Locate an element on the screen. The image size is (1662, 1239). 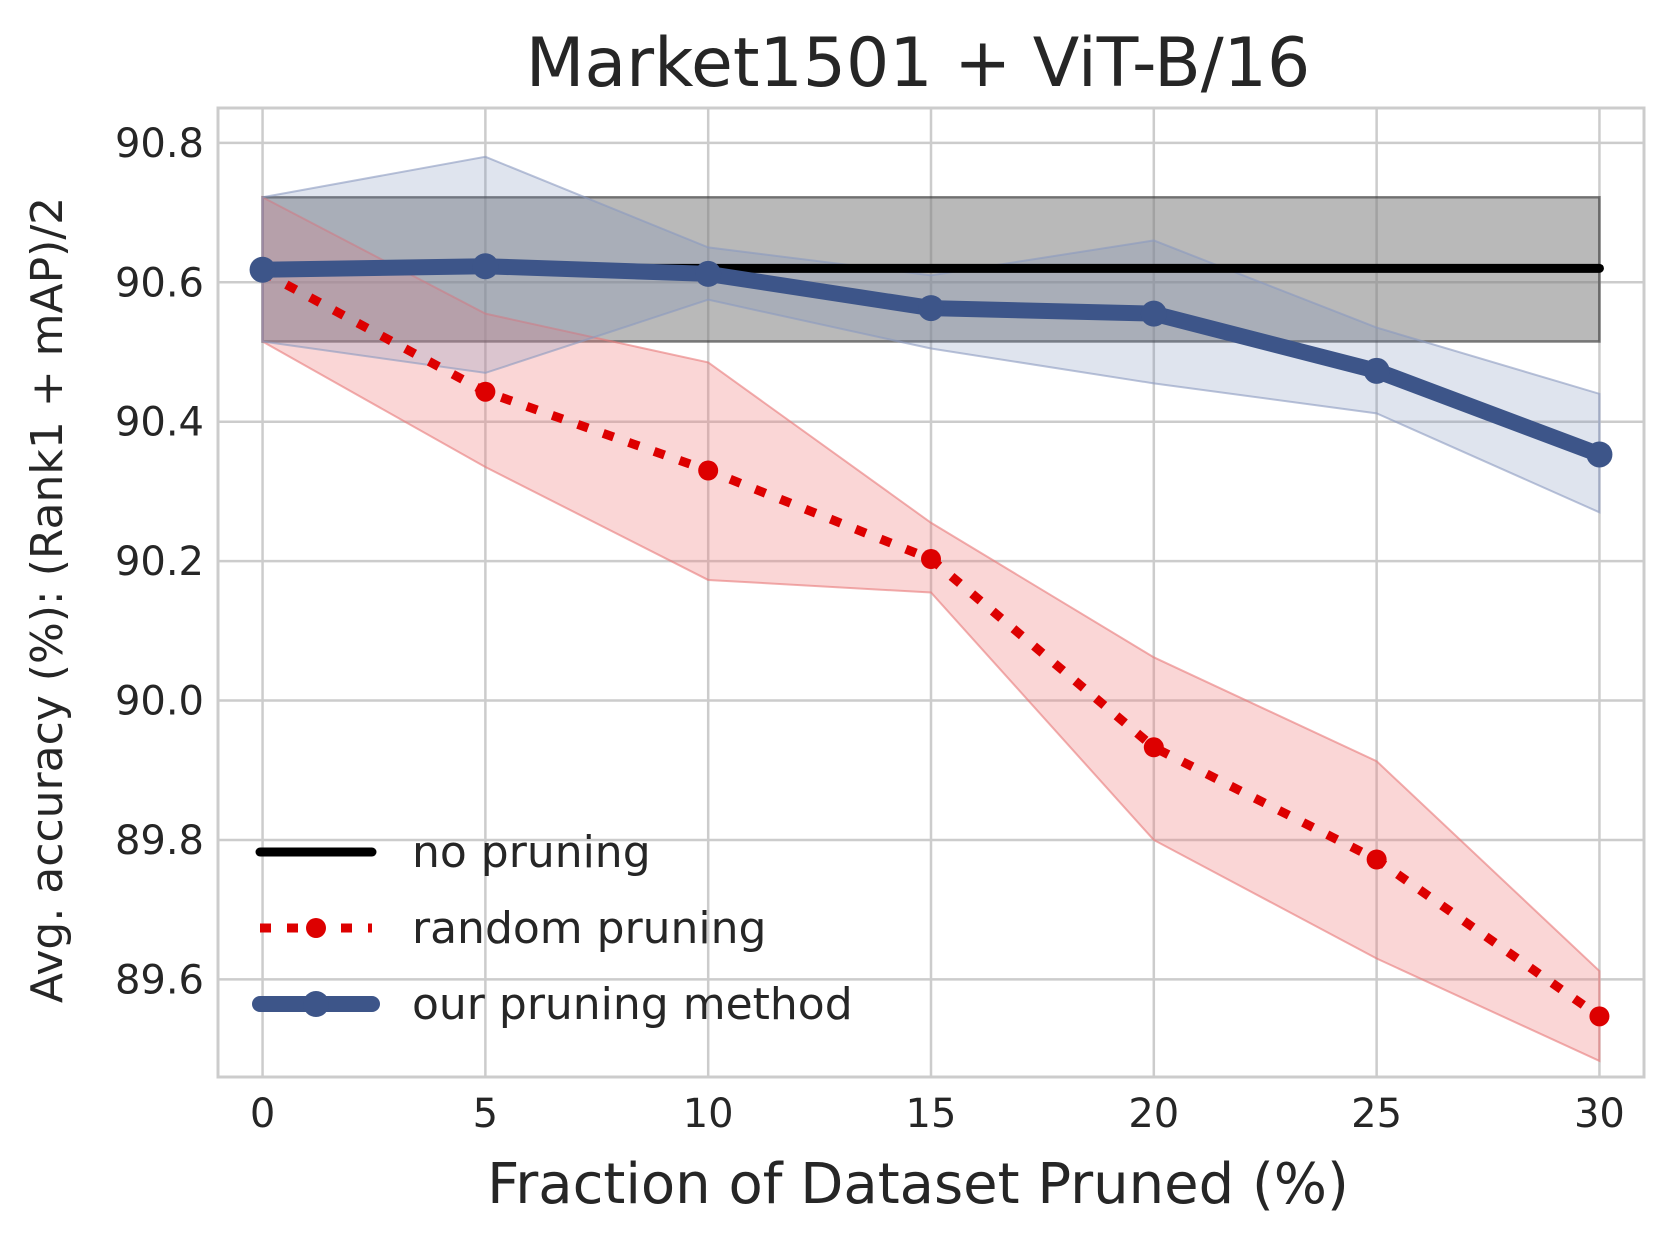
y-tick-label: 89.8 is located at coordinates (159, 841).